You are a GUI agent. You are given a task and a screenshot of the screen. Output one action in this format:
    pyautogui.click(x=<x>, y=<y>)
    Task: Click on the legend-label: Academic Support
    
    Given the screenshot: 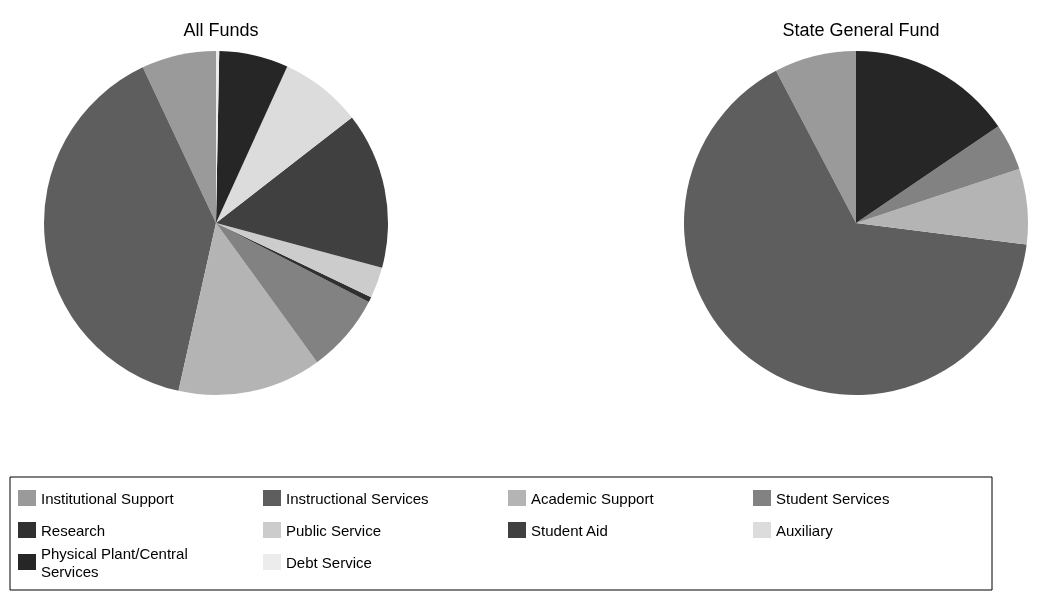 What is the action you would take?
    pyautogui.click(x=593, y=498)
    